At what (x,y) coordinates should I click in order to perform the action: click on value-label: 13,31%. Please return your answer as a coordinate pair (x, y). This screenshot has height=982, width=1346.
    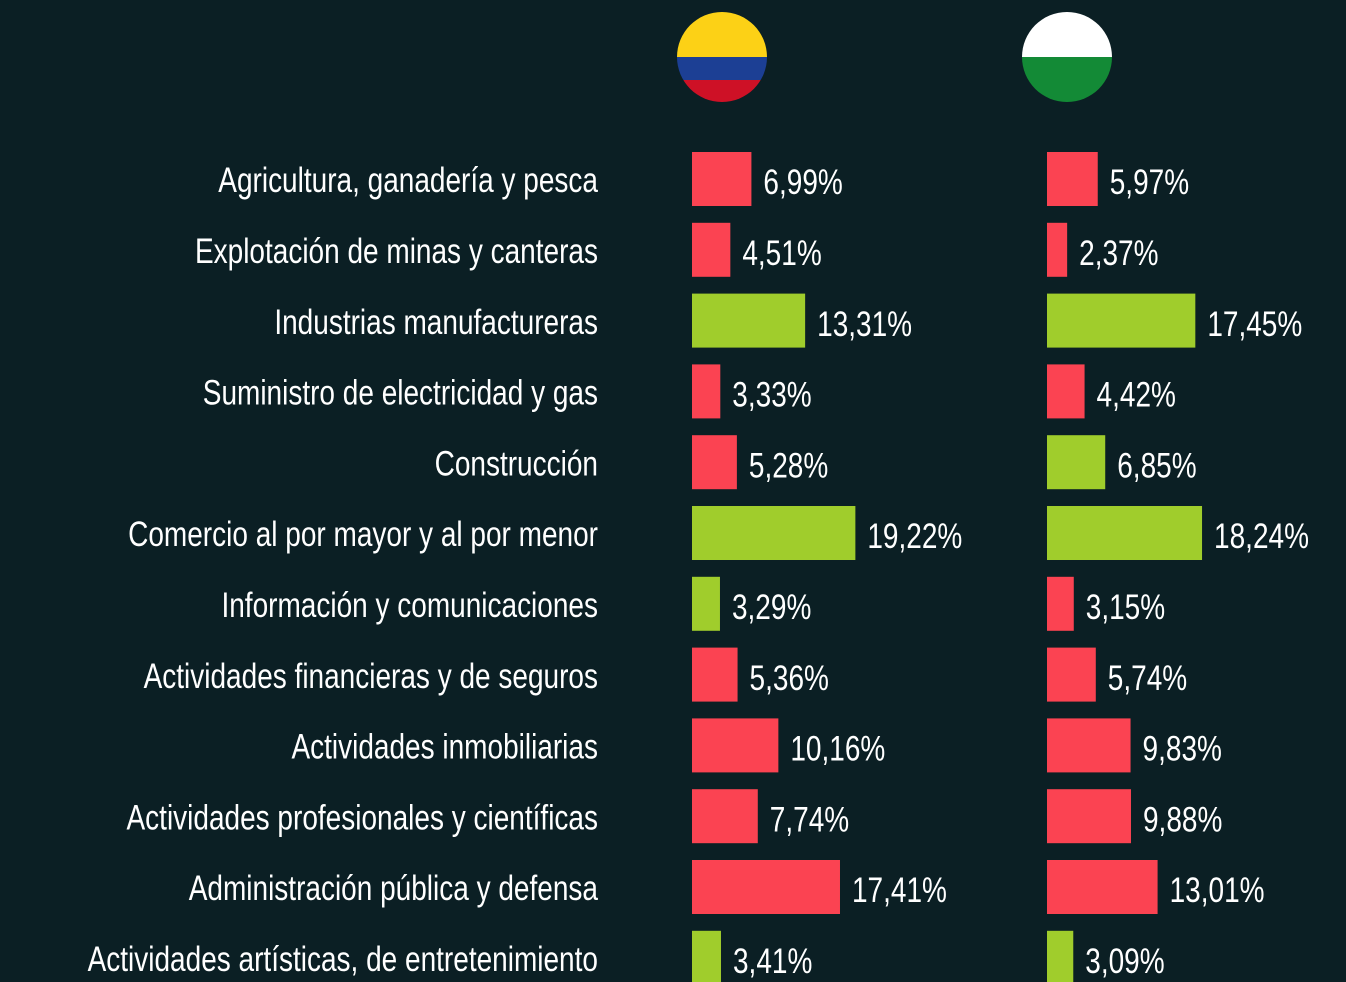
    Looking at the image, I should click on (864, 324).